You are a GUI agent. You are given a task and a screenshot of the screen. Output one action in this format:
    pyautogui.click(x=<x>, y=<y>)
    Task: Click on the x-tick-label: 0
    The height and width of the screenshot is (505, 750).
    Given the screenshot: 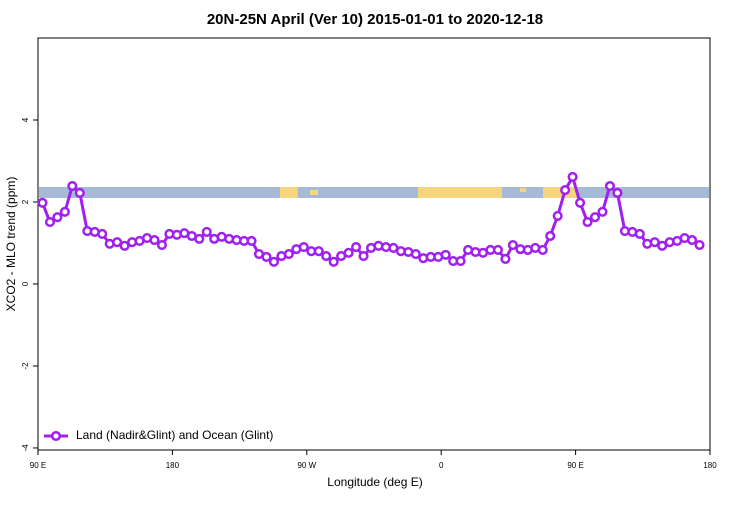 What is the action you would take?
    pyautogui.click(x=441, y=465)
    